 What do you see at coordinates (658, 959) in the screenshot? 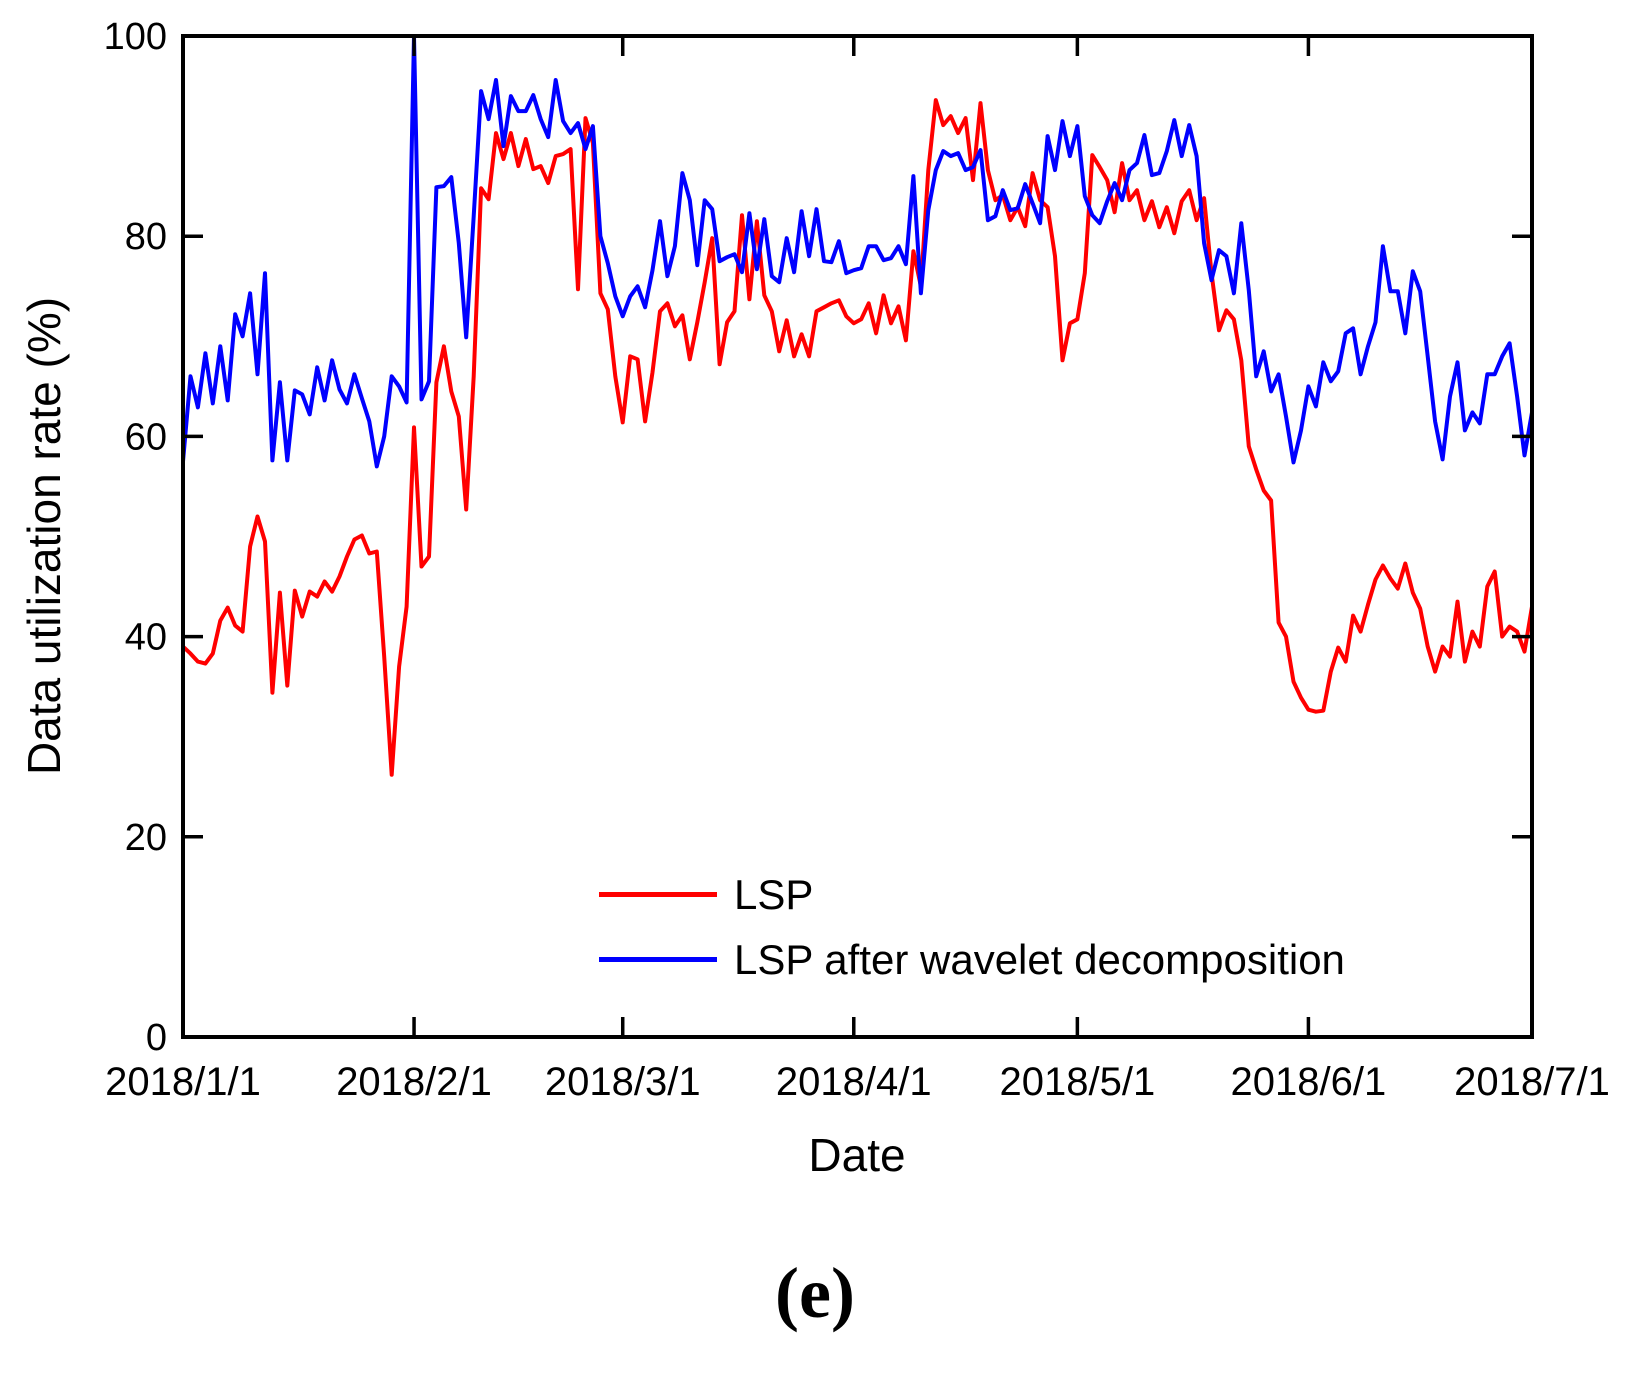
I see `legend-line-blue` at bounding box center [658, 959].